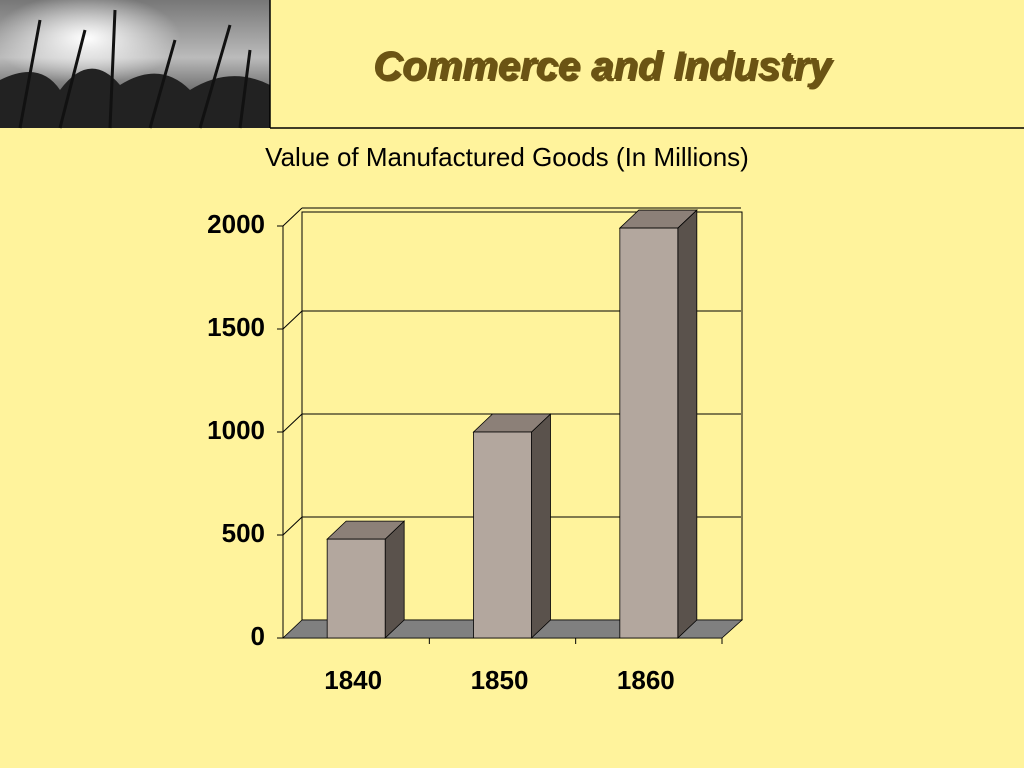 This screenshot has height=768, width=1024. I want to click on y-tick-label: 1000, so click(236, 430).